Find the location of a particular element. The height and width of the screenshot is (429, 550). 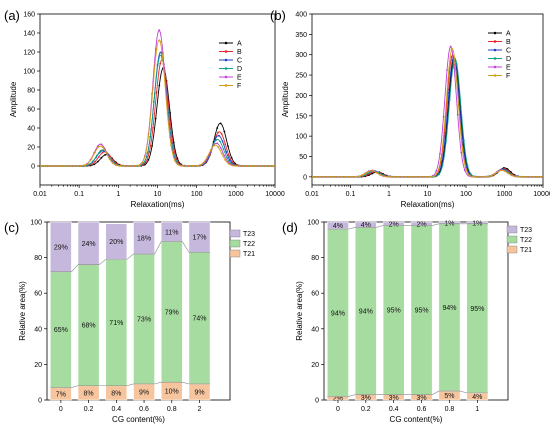

bar-label-T22: 65% is located at coordinates (61, 330).